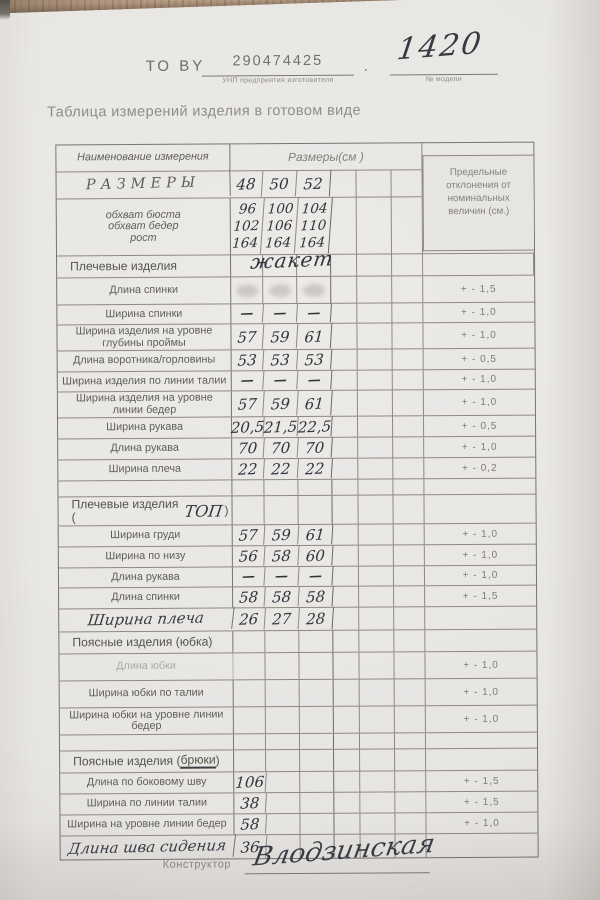  I want to click on measurement-row: Ширина груди 57 59 61 + - 1,0, so click(297, 535).